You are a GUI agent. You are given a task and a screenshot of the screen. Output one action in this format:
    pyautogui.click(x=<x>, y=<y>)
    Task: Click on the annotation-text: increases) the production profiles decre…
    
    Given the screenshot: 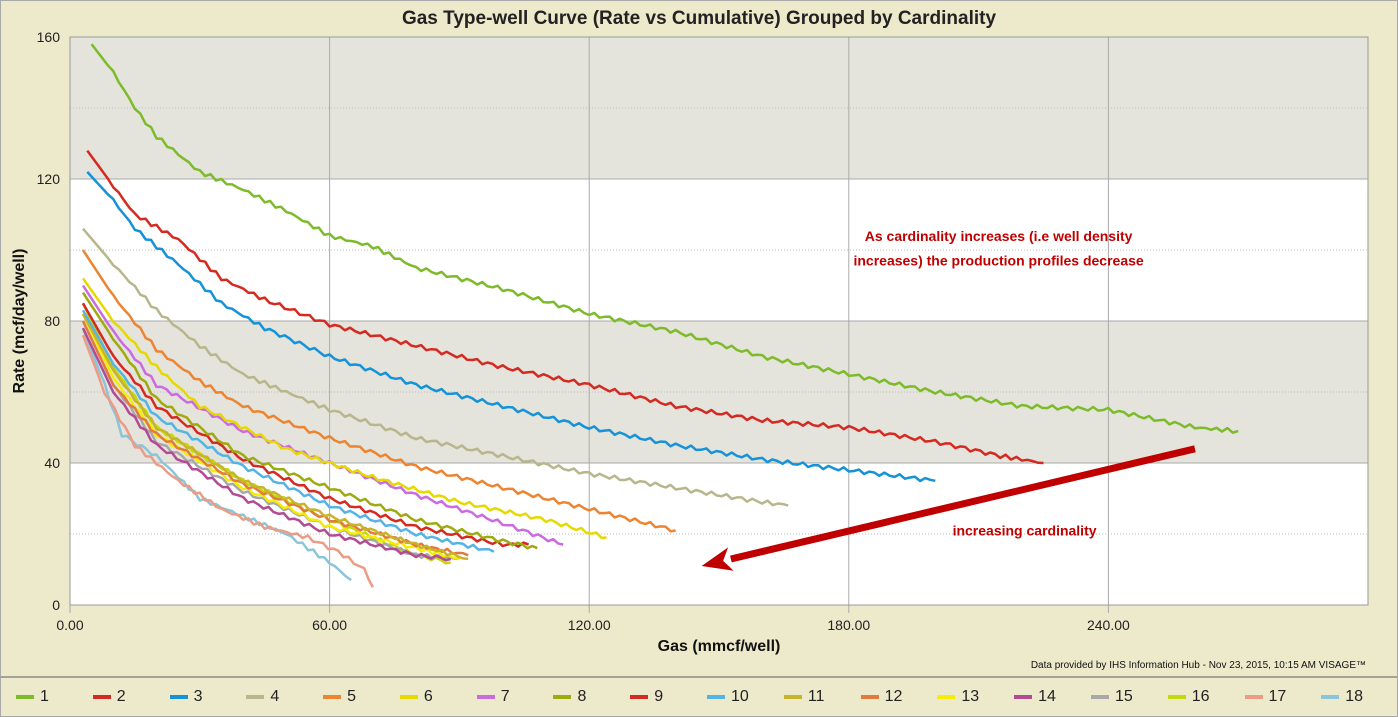 What is the action you would take?
    pyautogui.click(x=998, y=261)
    